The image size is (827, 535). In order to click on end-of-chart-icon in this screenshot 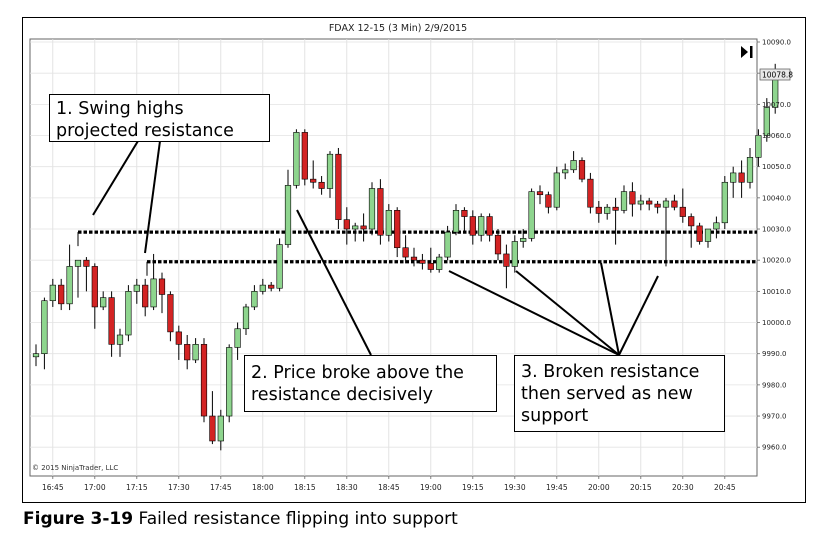, I will do `click(747, 52)`.